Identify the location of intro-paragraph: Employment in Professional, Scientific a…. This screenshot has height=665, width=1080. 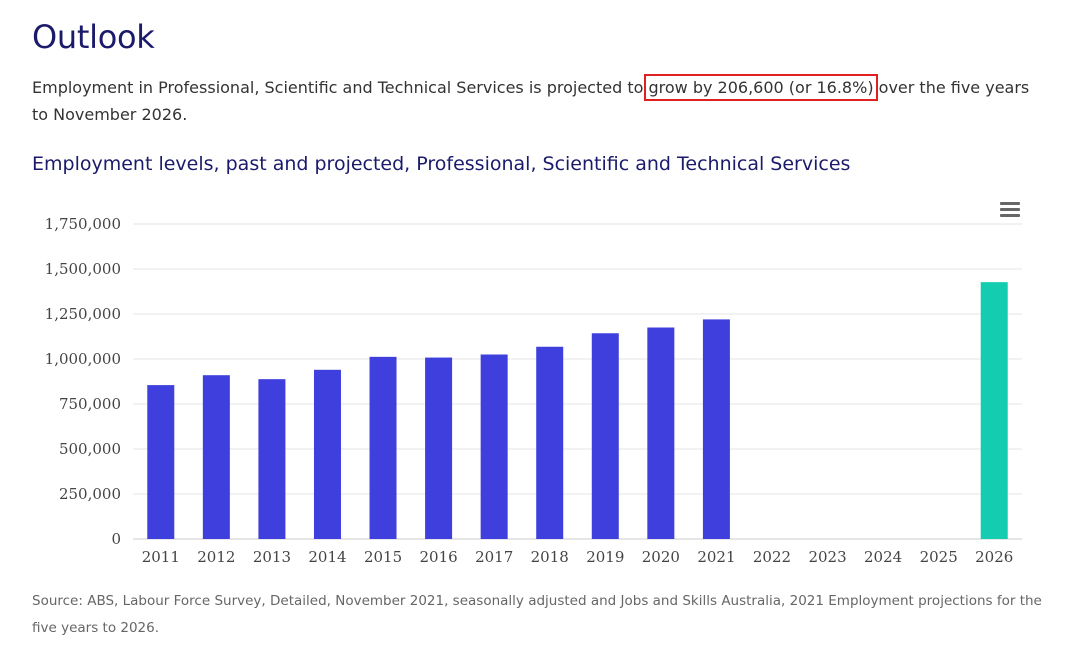
(537, 101).